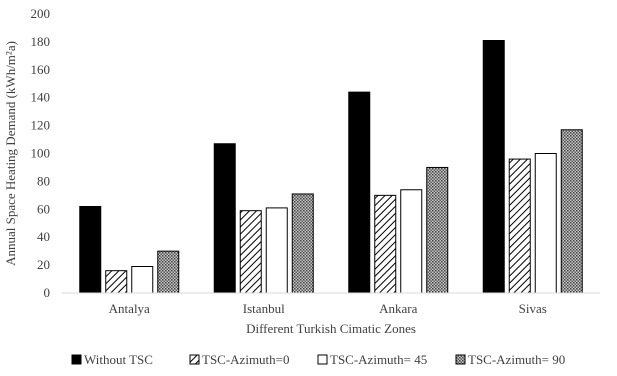  I want to click on y-axis-ticks: 0 20 40 60 80 100 120 140 160 180 200, so click(41, 153).